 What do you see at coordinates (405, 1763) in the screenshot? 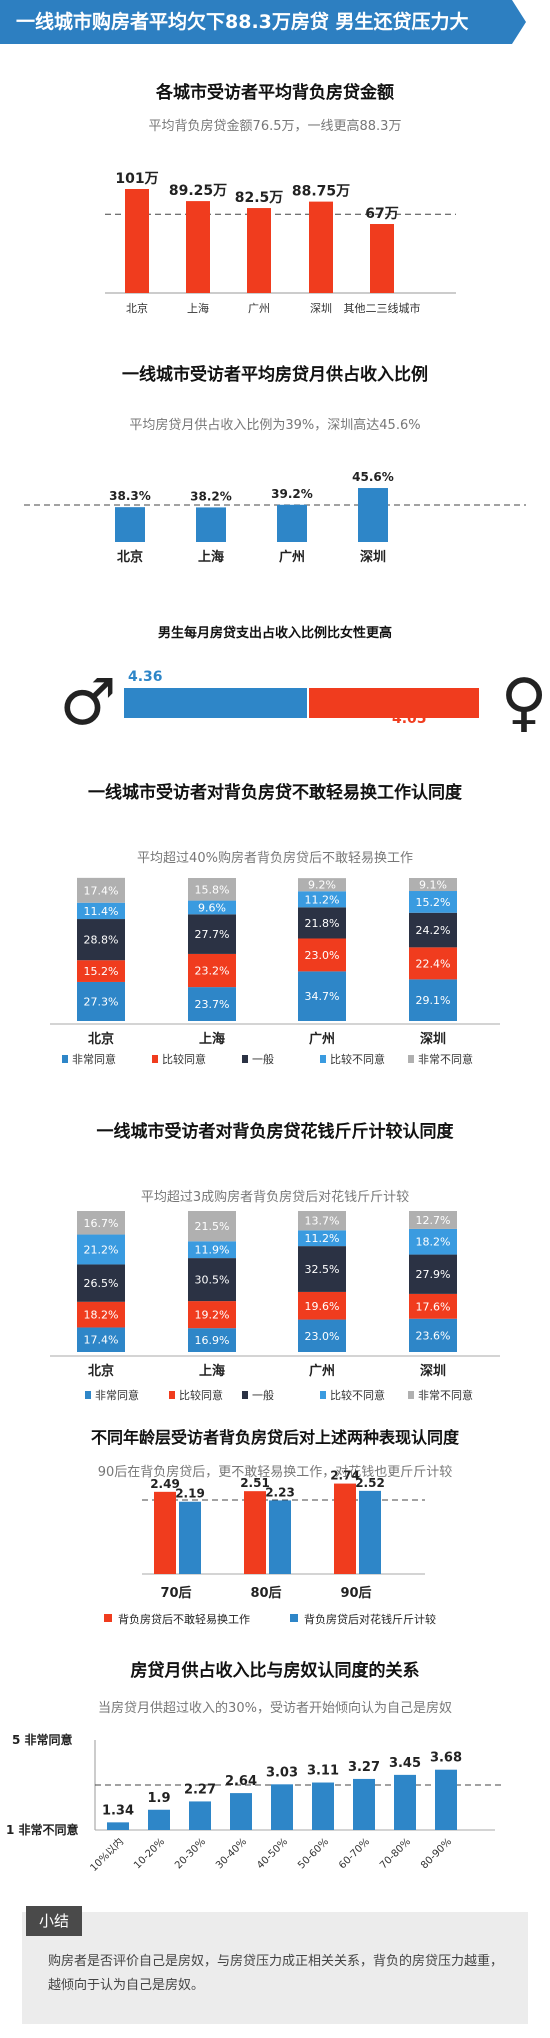
I see `data-label: 3.45` at bounding box center [405, 1763].